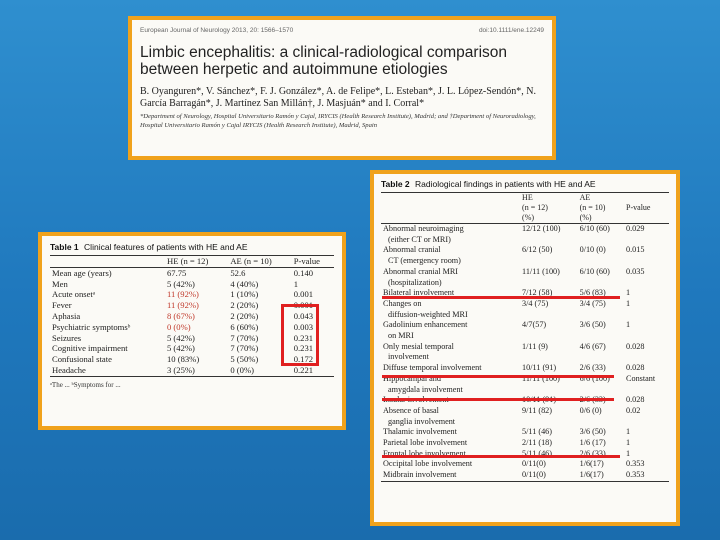 The image size is (720, 540). Describe the element at coordinates (591, 464) in the screenshot. I see `table2-cell: 1/6(17)` at that location.